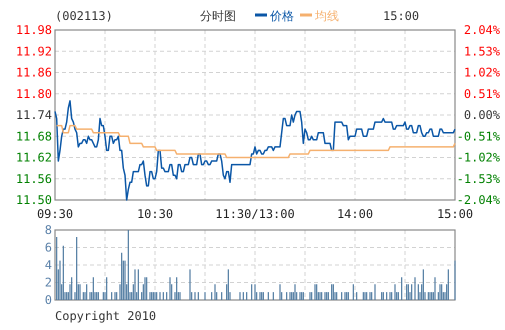  I want to click on line-series, so click(256, 141).